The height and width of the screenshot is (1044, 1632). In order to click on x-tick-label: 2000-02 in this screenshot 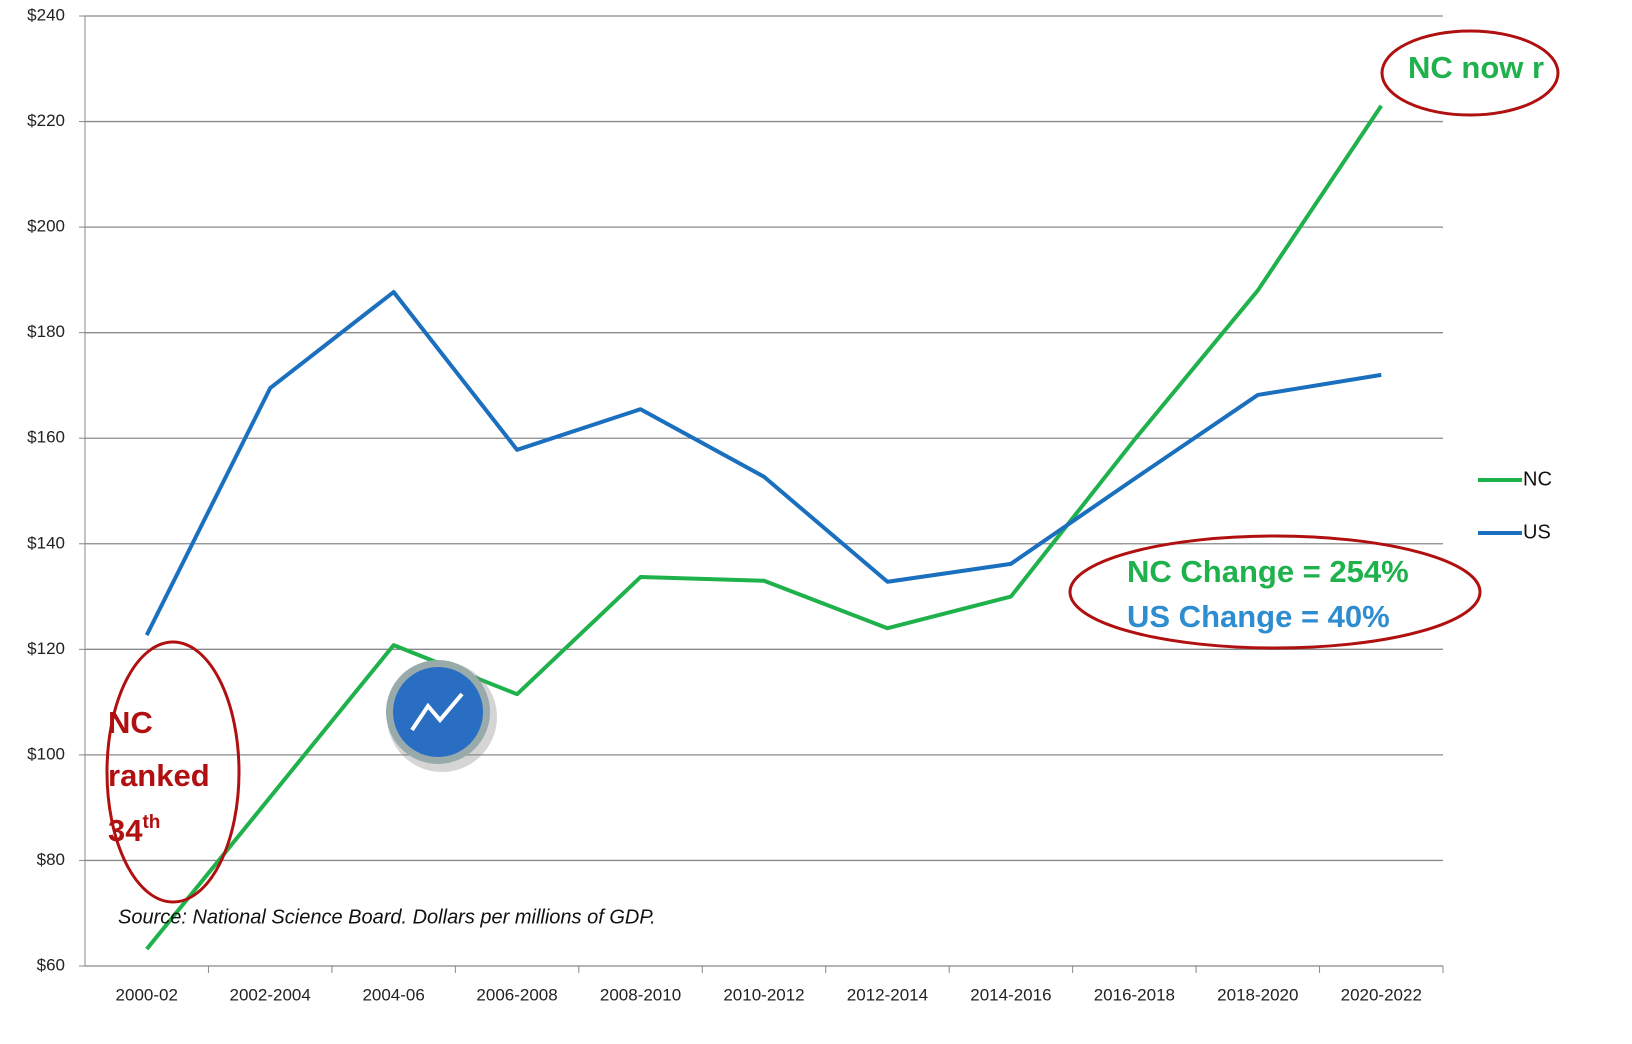, I will do `click(147, 994)`.